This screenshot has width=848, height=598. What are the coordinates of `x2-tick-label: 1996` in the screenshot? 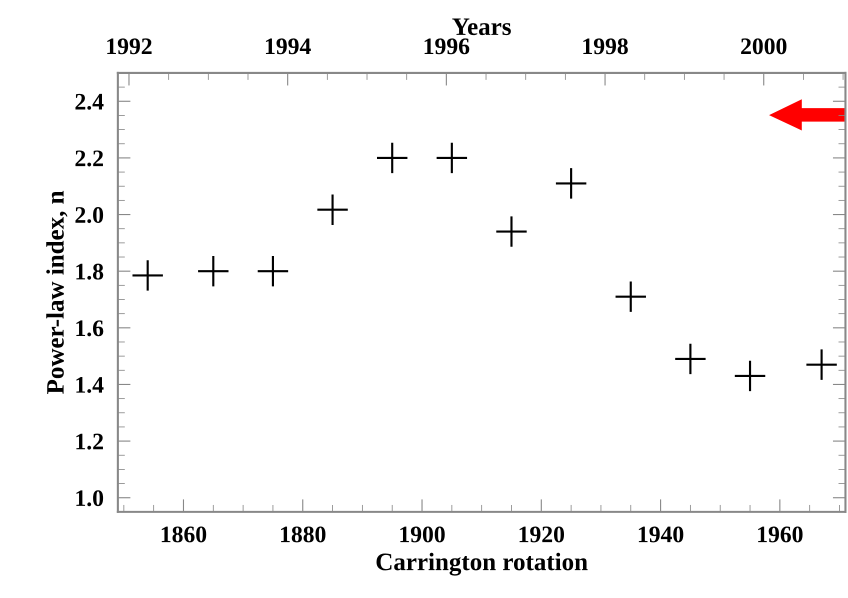 It's located at (447, 46).